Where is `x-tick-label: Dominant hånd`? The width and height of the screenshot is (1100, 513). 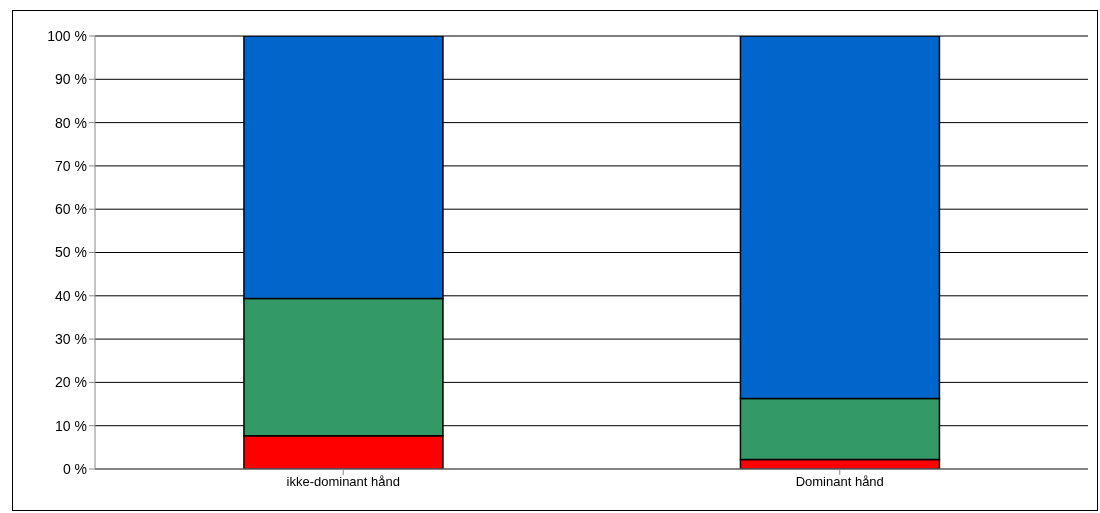 x-tick-label: Dominant hånd is located at coordinates (839, 482).